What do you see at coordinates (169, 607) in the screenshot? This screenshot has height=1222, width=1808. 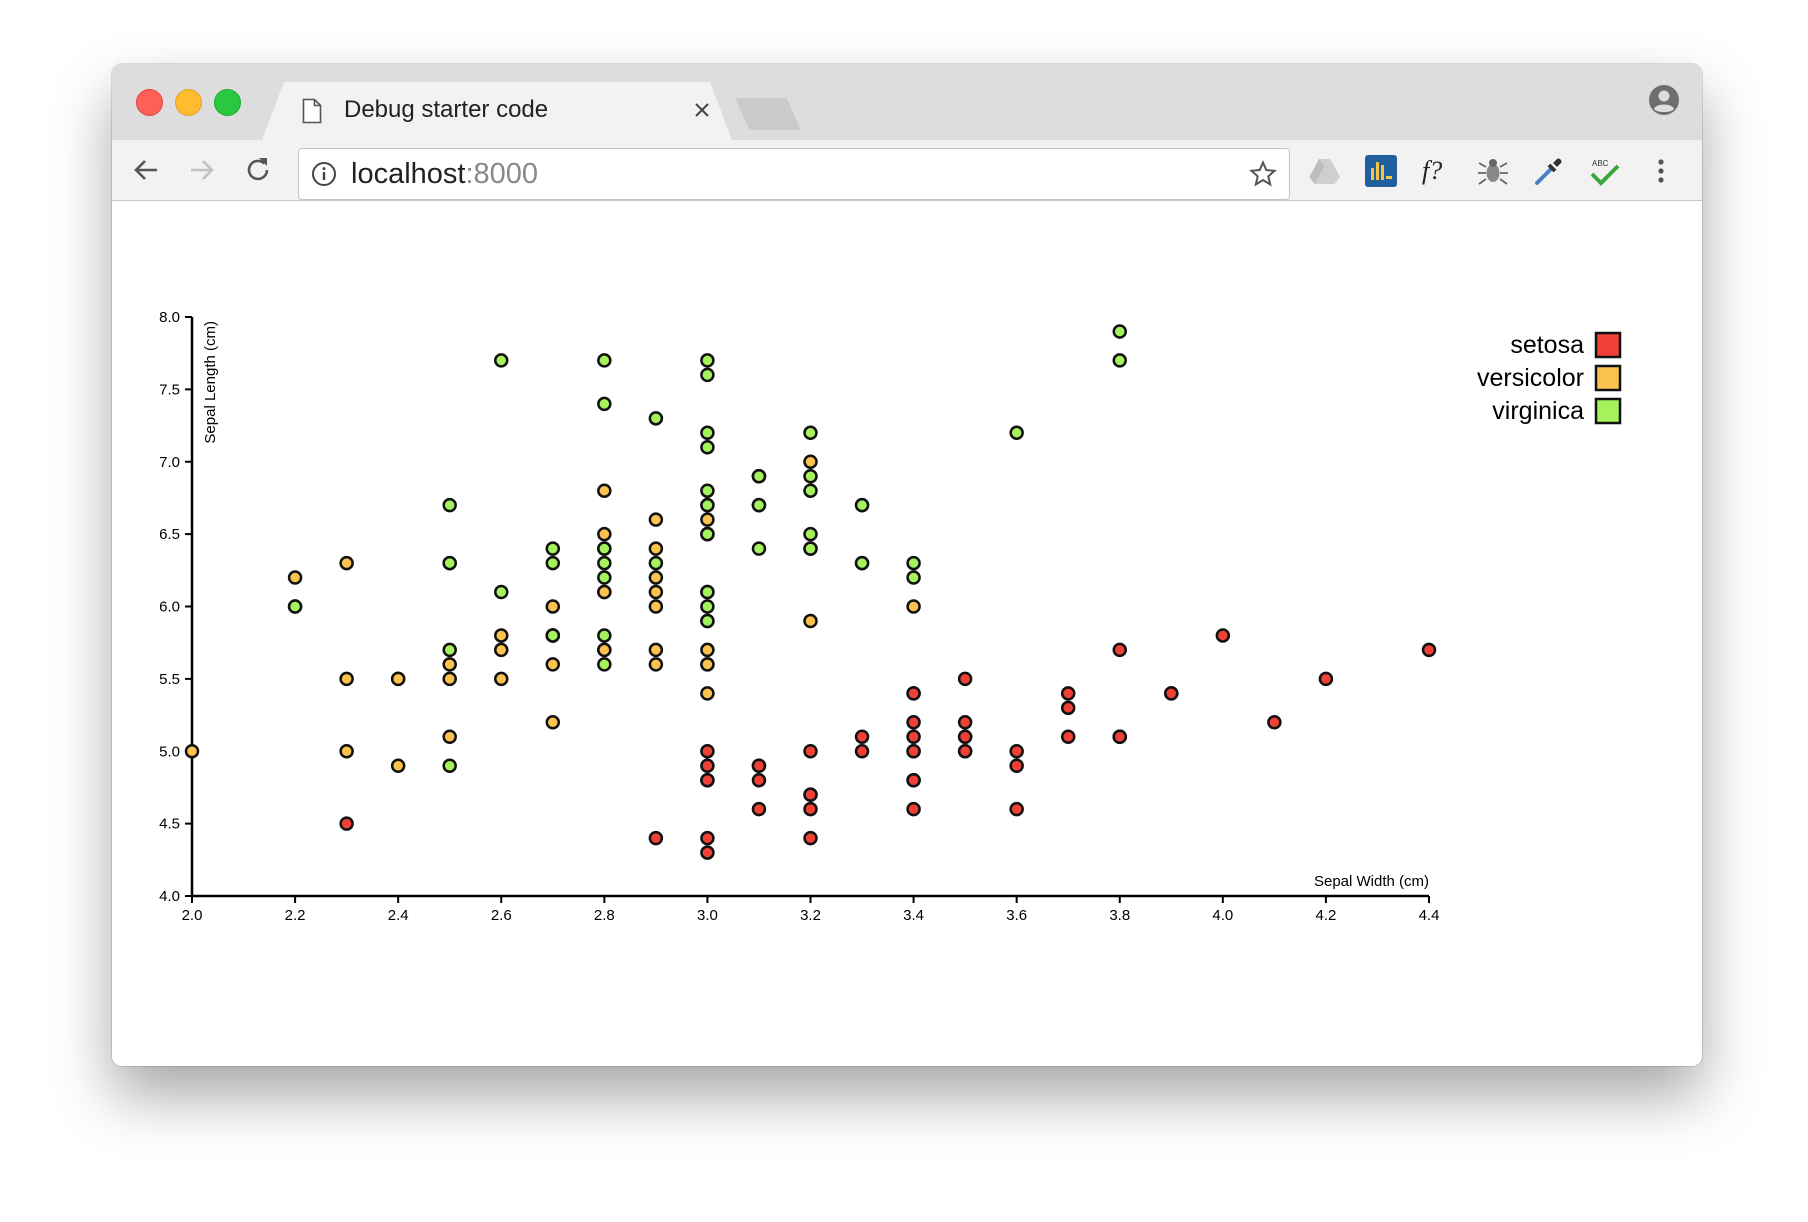 I see `y-tick-label: 6.0` at bounding box center [169, 607].